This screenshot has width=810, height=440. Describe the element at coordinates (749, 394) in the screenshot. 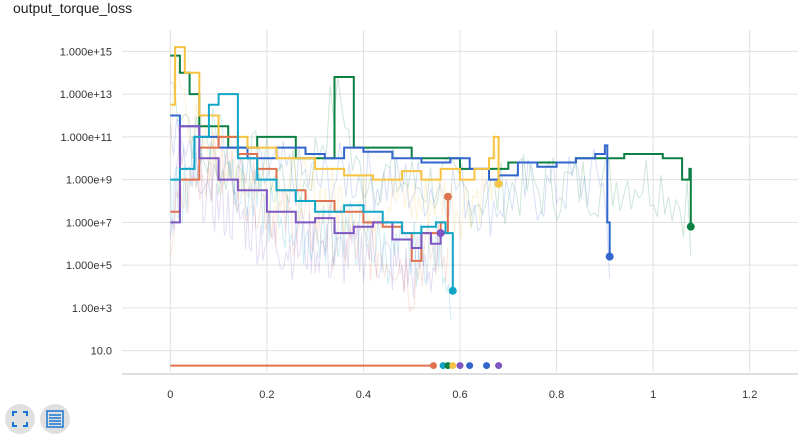

I see `x-tick-label: 1.2` at that location.